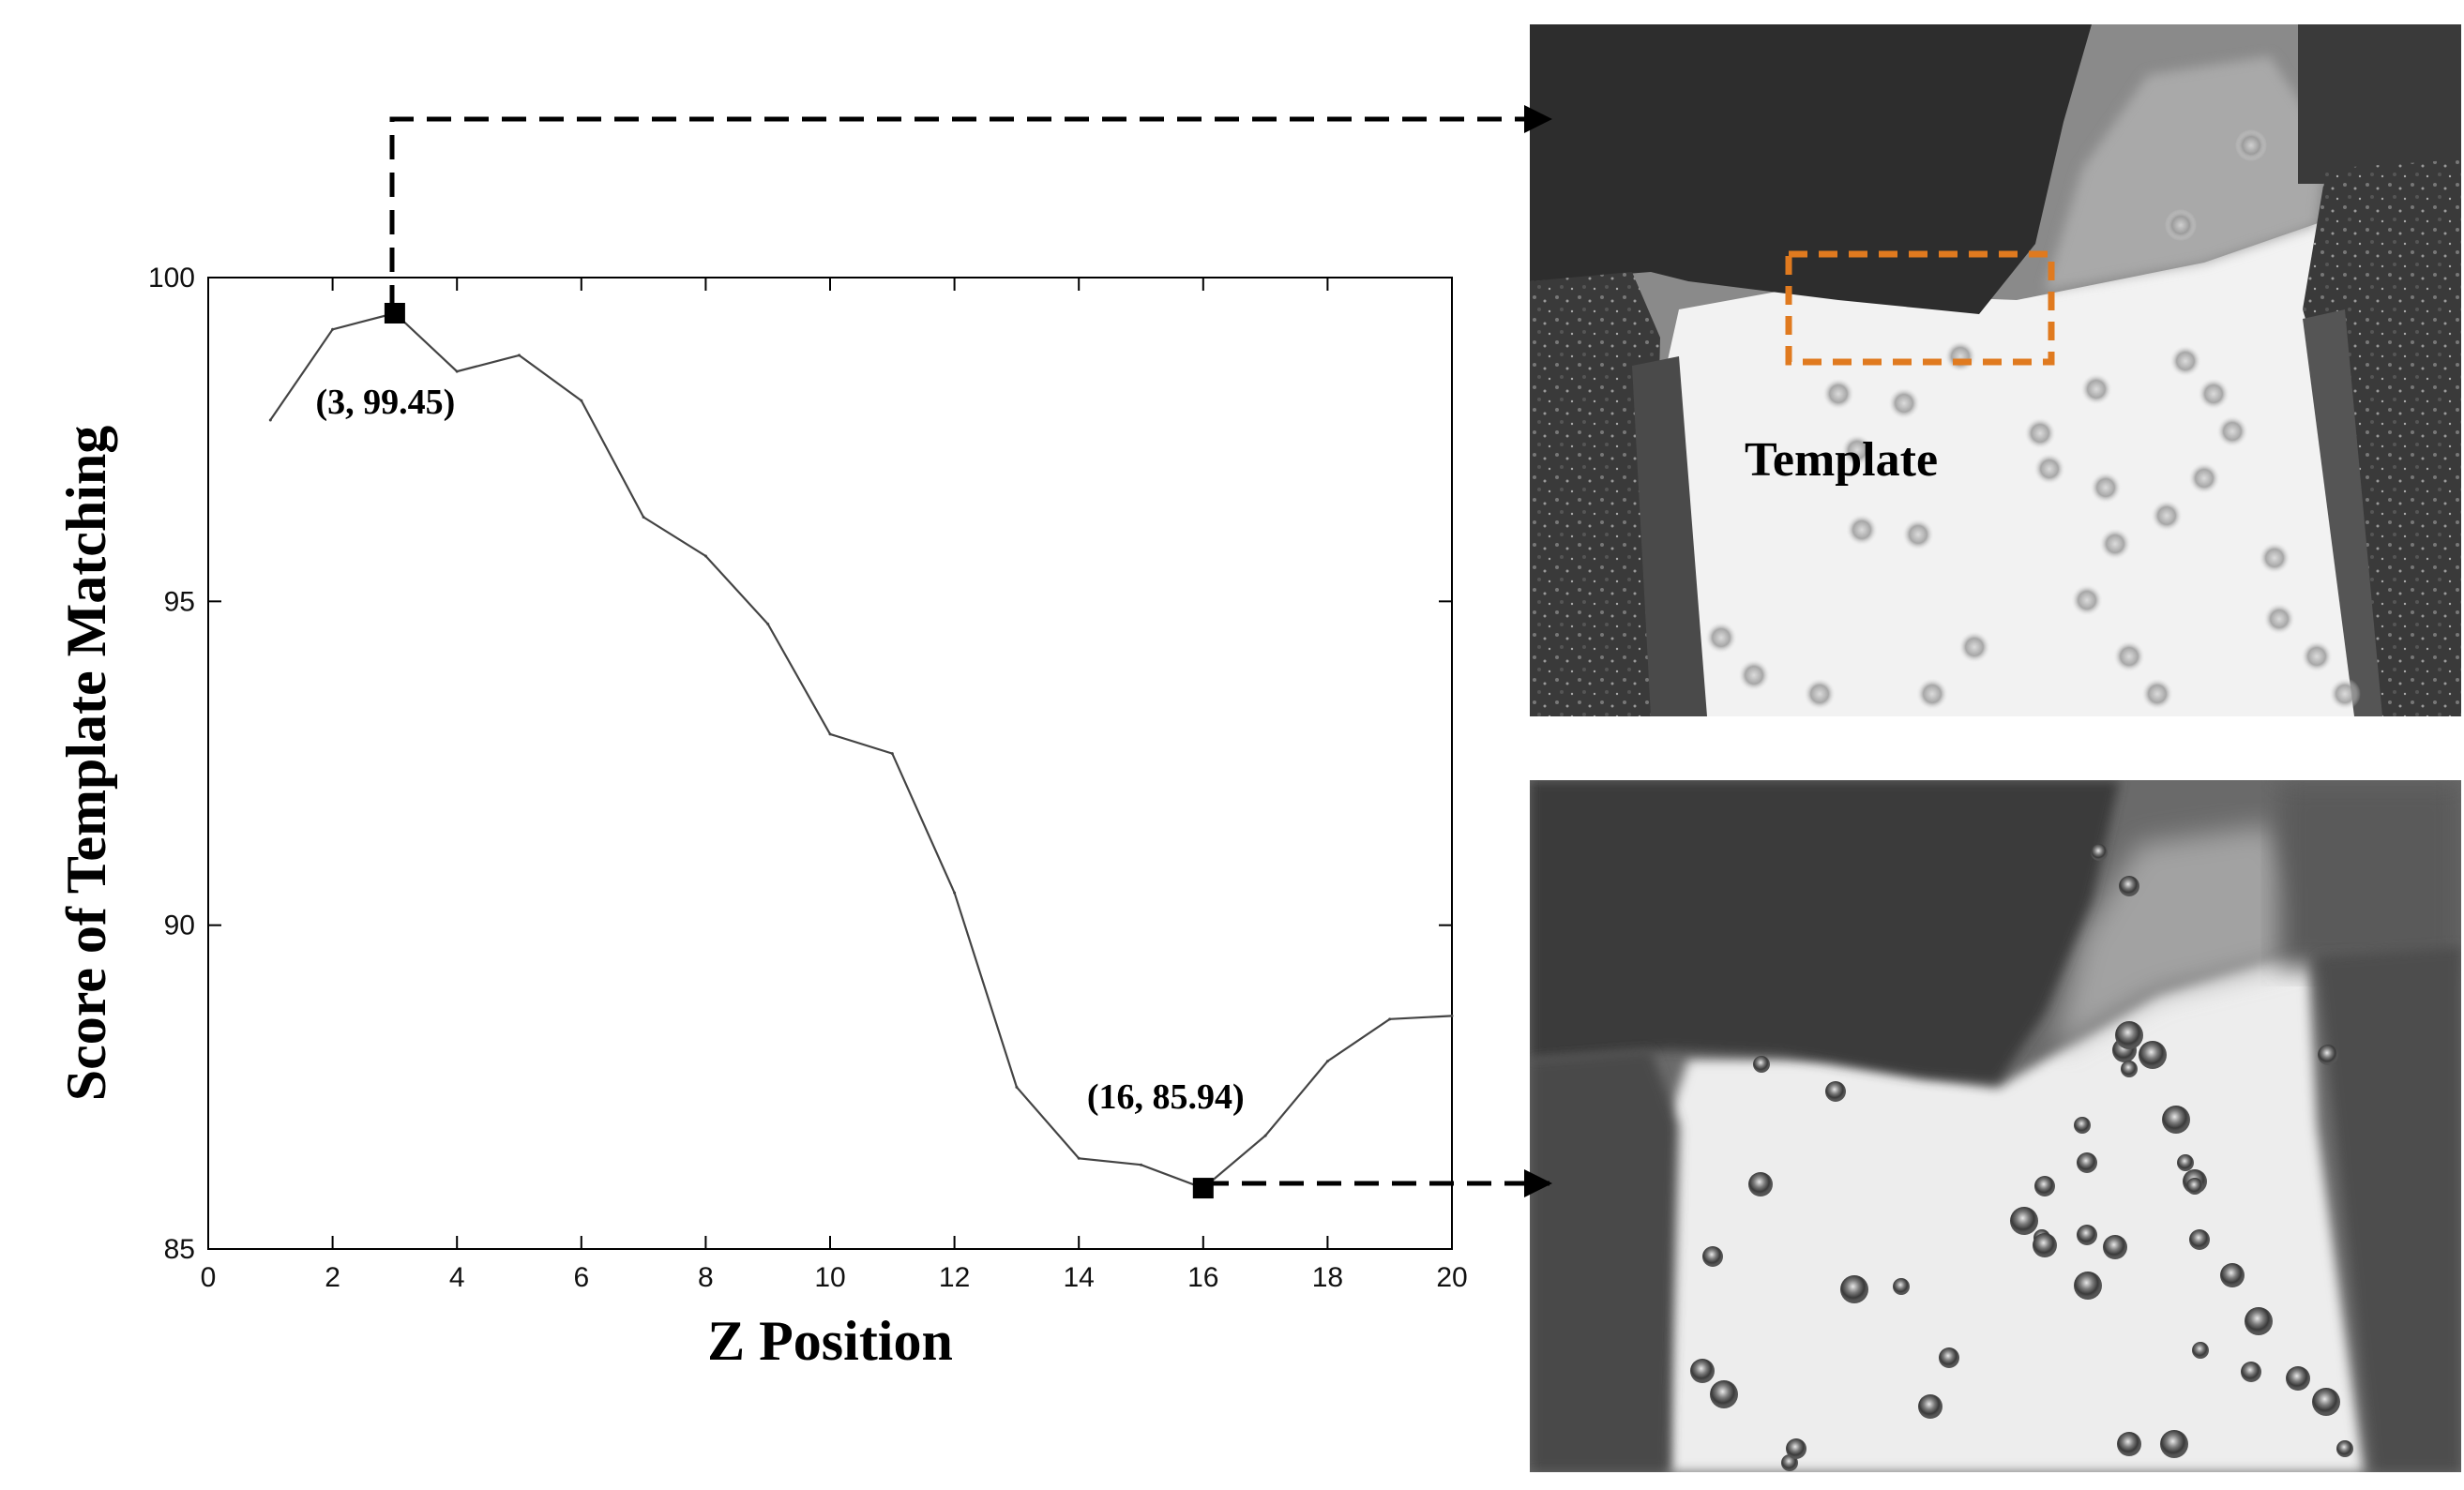  What do you see at coordinates (1079, 1278) in the screenshot?
I see `x-tick-label: 14` at bounding box center [1079, 1278].